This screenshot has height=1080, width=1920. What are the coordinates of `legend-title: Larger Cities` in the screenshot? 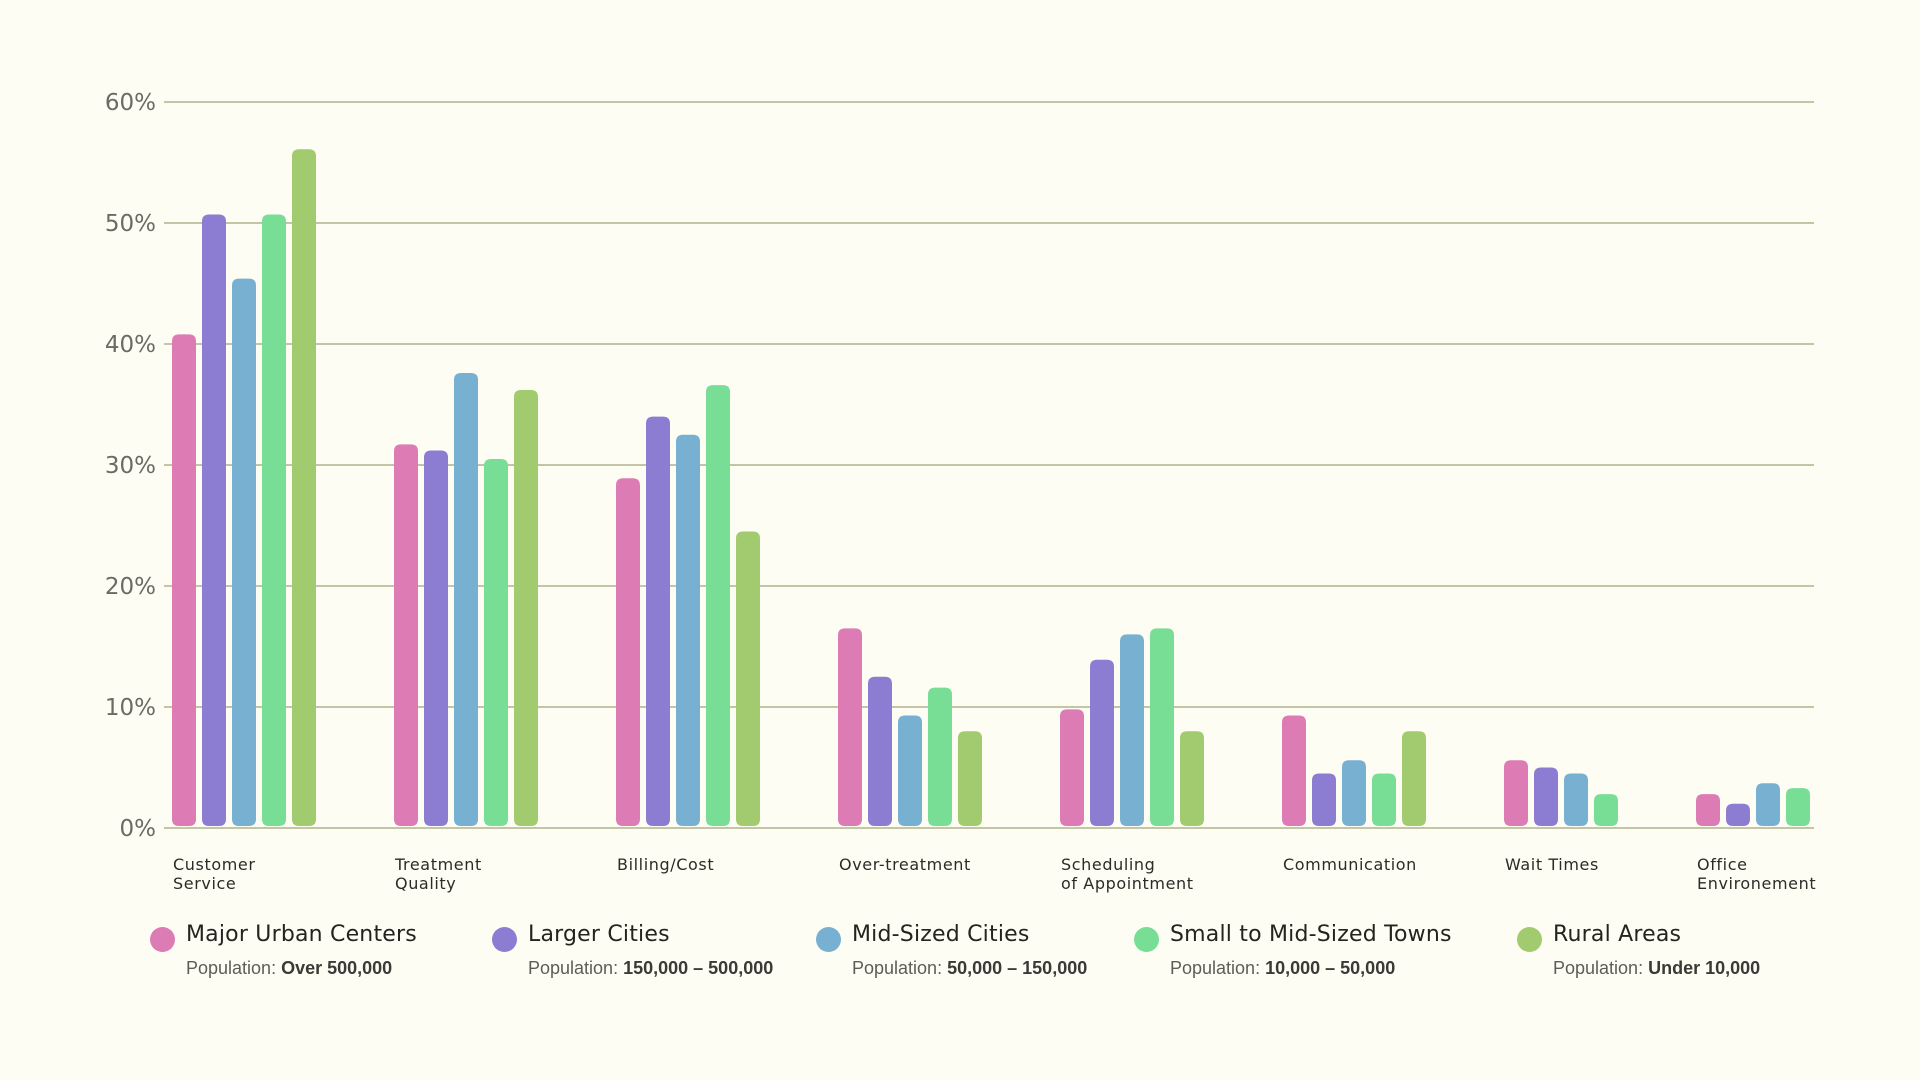 It's located at (599, 934).